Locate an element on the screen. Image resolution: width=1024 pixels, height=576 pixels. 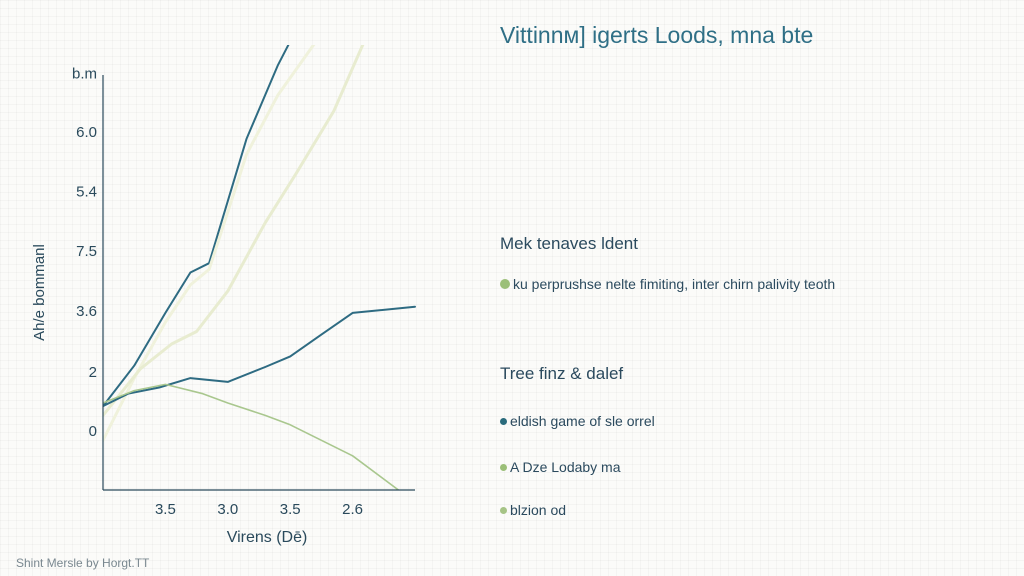
legend-item-label: eldish game of sle orrel is located at coordinates (582, 421).